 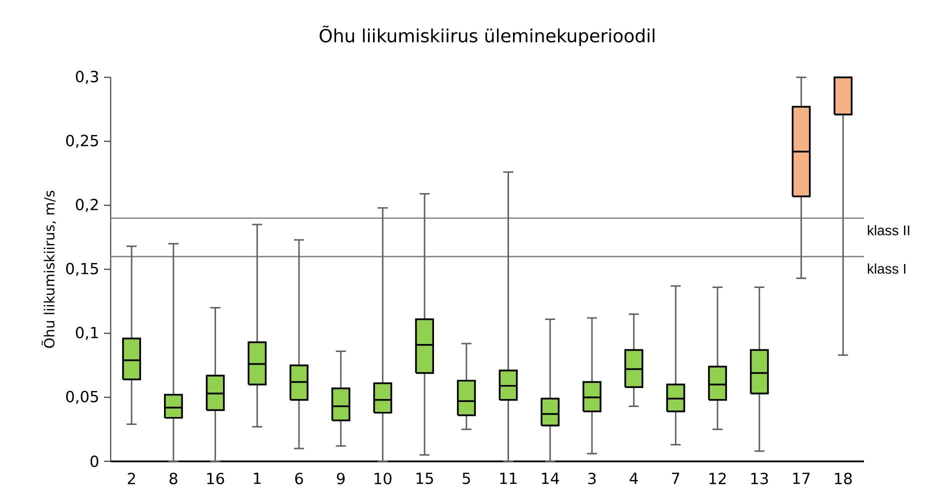 I want to click on x-tick-label: 1, so click(x=257, y=478).